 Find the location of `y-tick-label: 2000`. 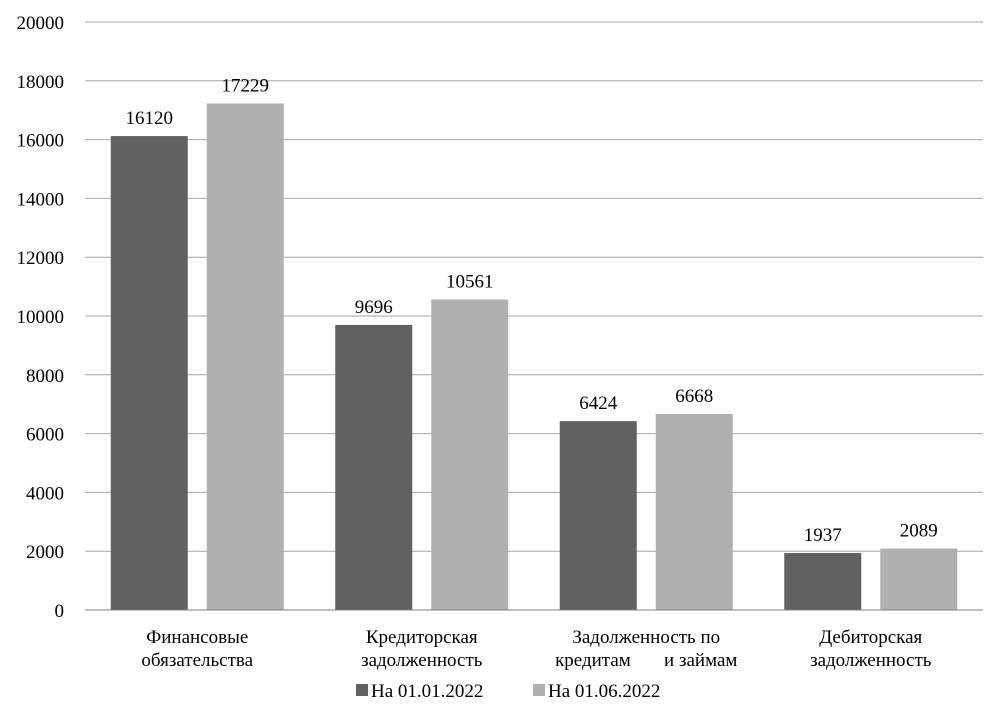

y-tick-label: 2000 is located at coordinates (45, 552).